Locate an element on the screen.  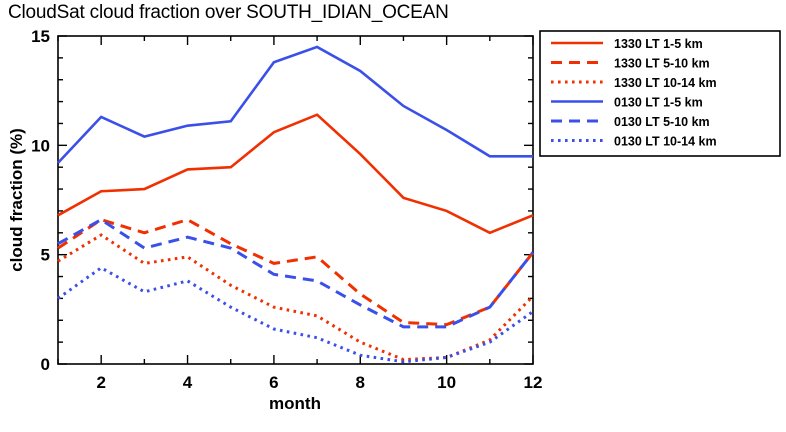
x-axis-label: month is located at coordinates (295, 403).